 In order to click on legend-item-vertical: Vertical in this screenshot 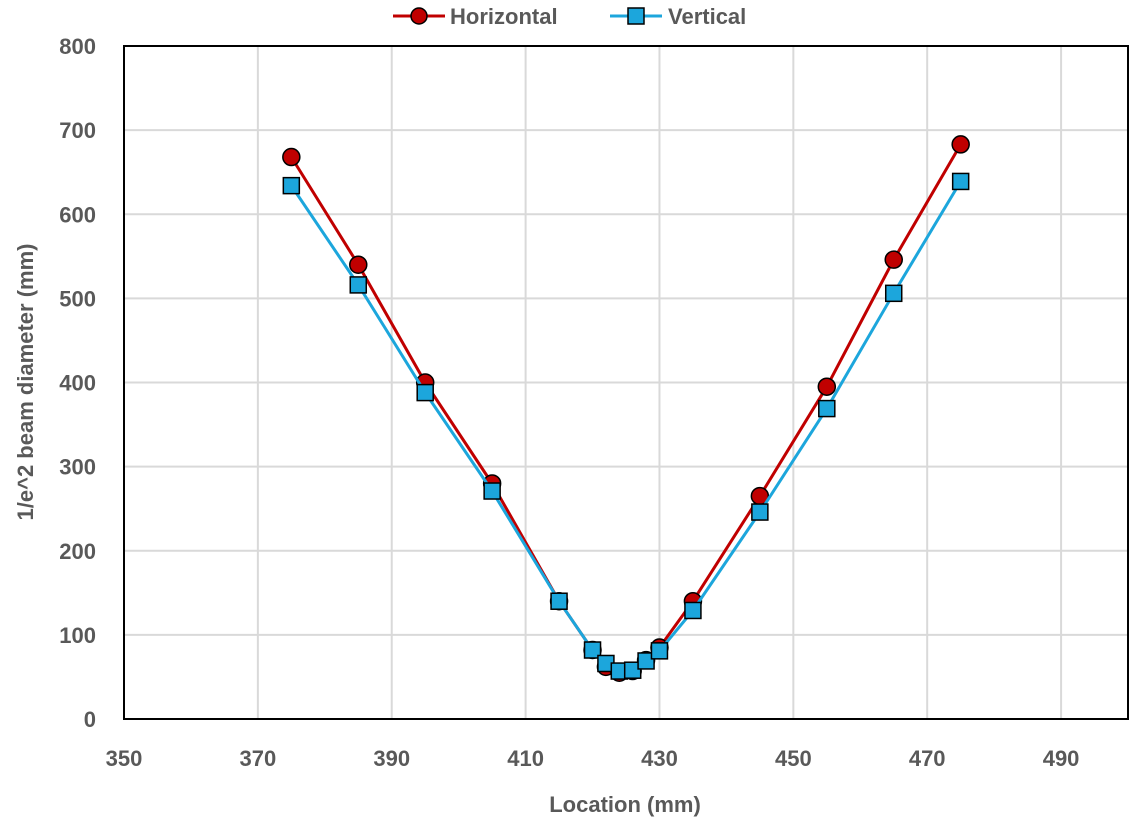, I will do `click(678, 16)`.